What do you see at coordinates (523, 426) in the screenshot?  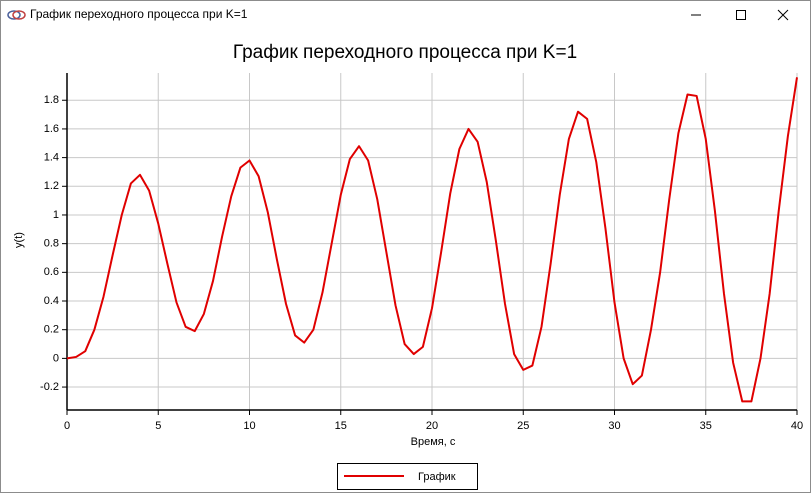 I see `x-tick-label: 25` at bounding box center [523, 426].